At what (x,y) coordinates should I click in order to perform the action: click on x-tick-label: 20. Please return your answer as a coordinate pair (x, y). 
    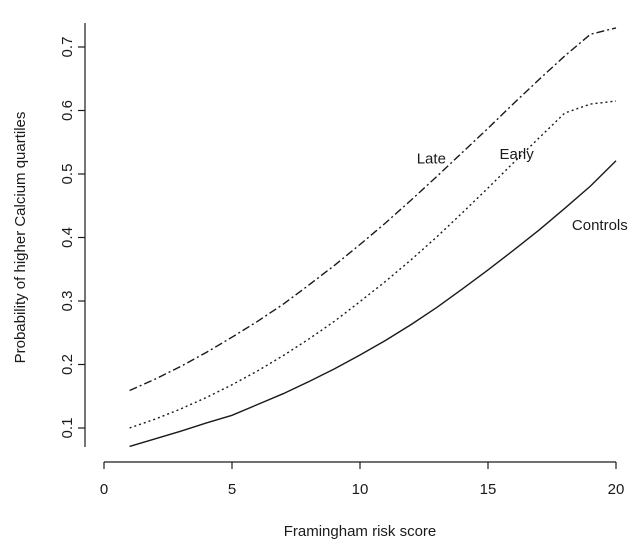
    Looking at the image, I should click on (616, 489).